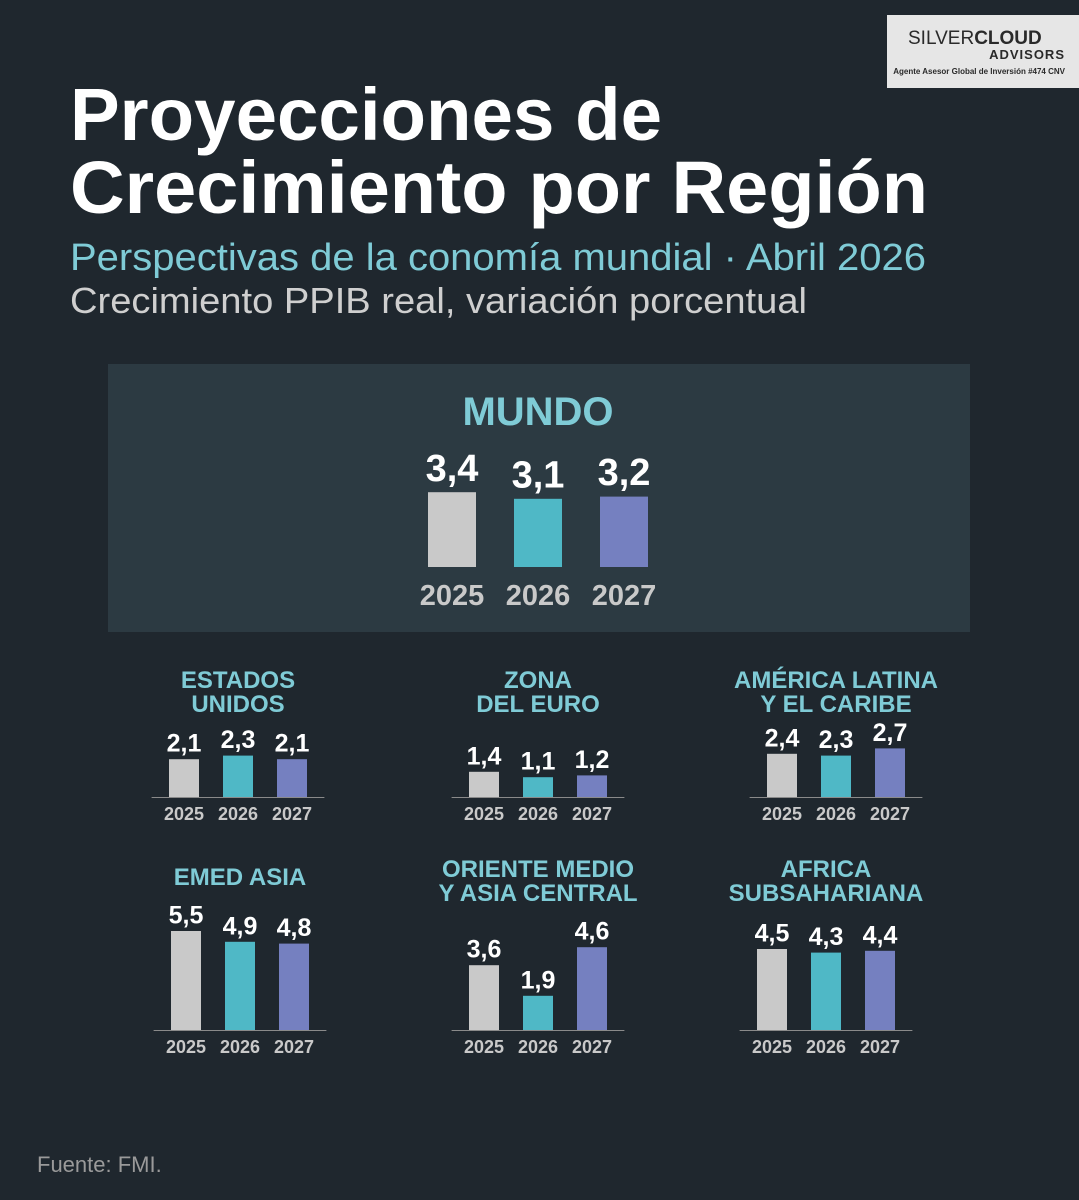  What do you see at coordinates (484, 756) in the screenshot?
I see `value-label: 1,4` at bounding box center [484, 756].